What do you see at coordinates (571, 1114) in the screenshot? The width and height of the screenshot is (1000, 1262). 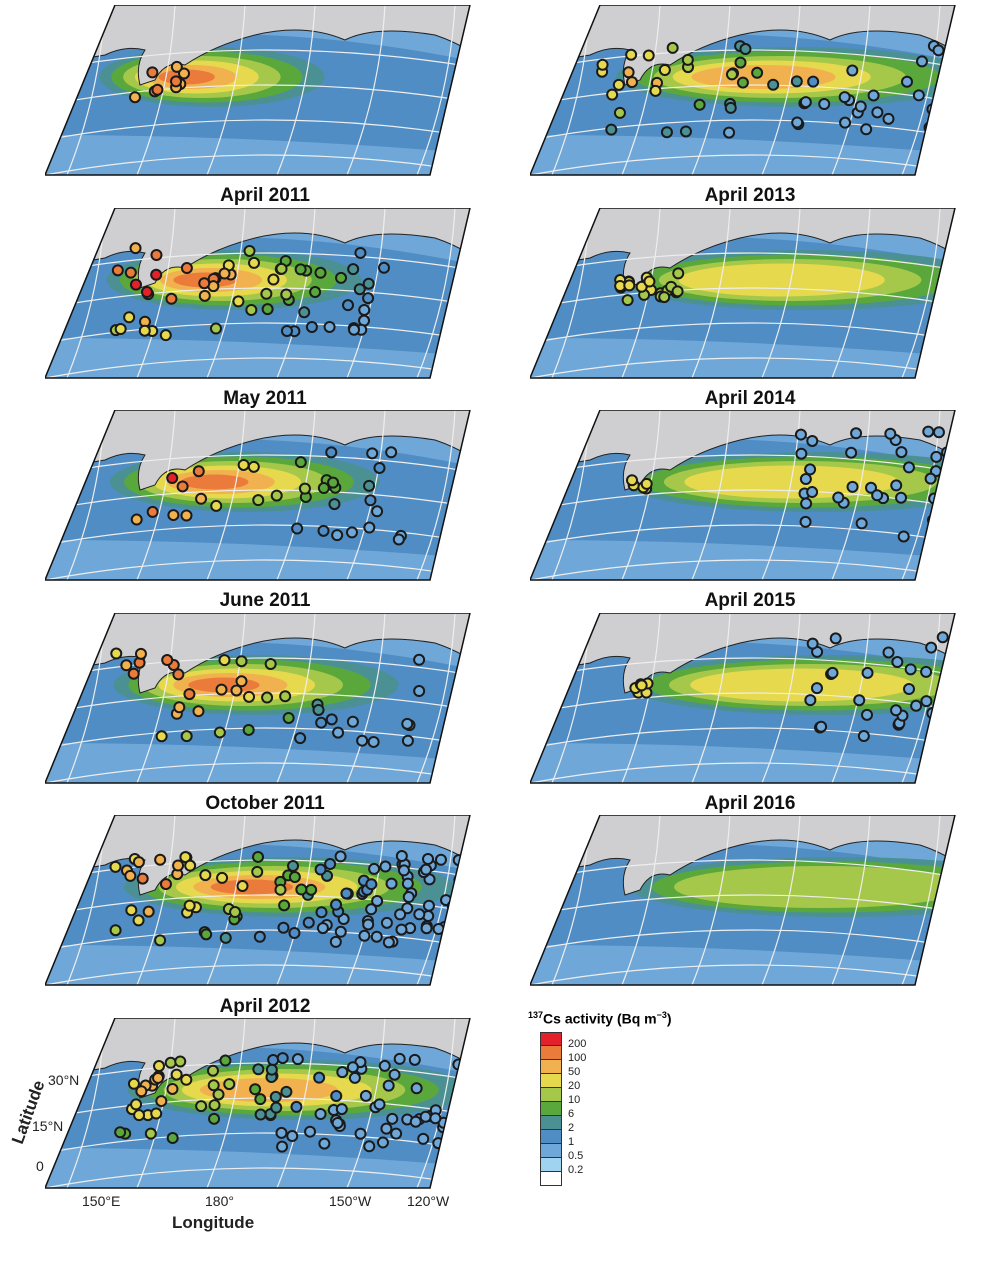 I see `scale-label: 6` at bounding box center [571, 1114].